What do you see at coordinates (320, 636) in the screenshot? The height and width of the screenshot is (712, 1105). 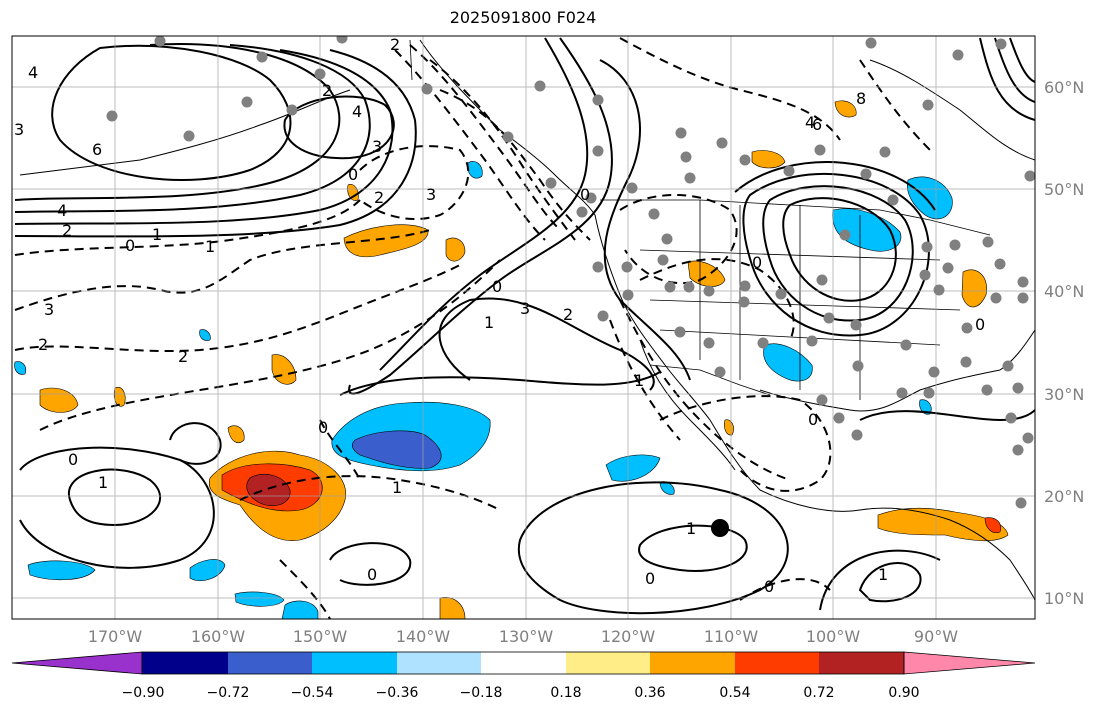 I see `lon-label: 150°W` at bounding box center [320, 636].